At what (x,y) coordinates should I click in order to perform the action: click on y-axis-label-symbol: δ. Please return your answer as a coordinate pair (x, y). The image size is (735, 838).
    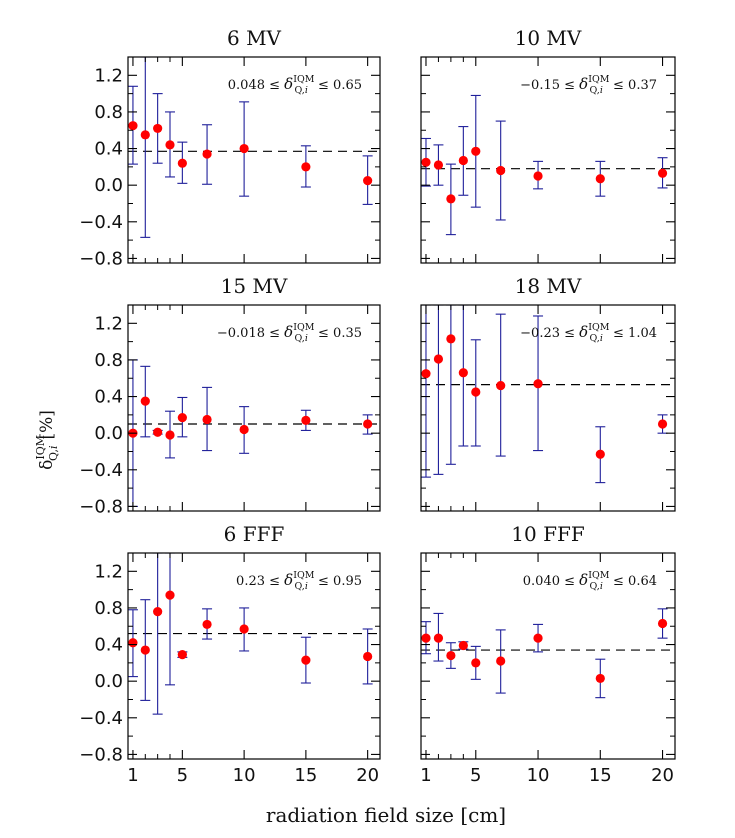
    Looking at the image, I should click on (47, 465).